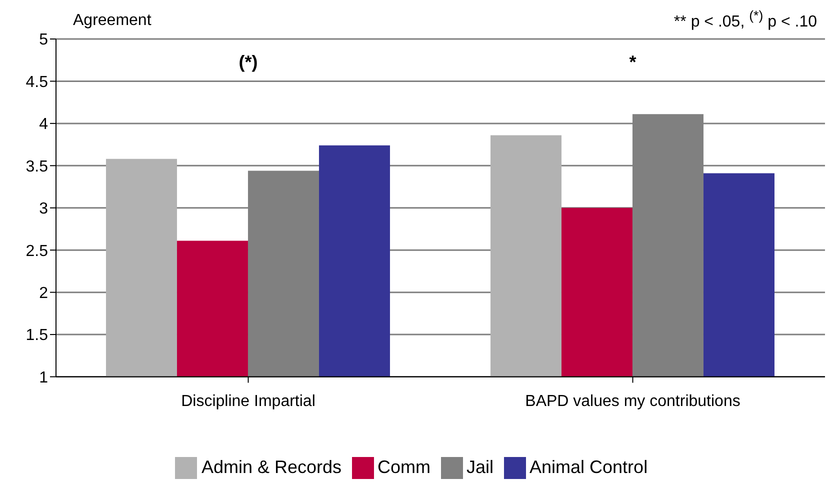 The height and width of the screenshot is (497, 833). I want to click on legend-label: Admin & Records, so click(271, 466).